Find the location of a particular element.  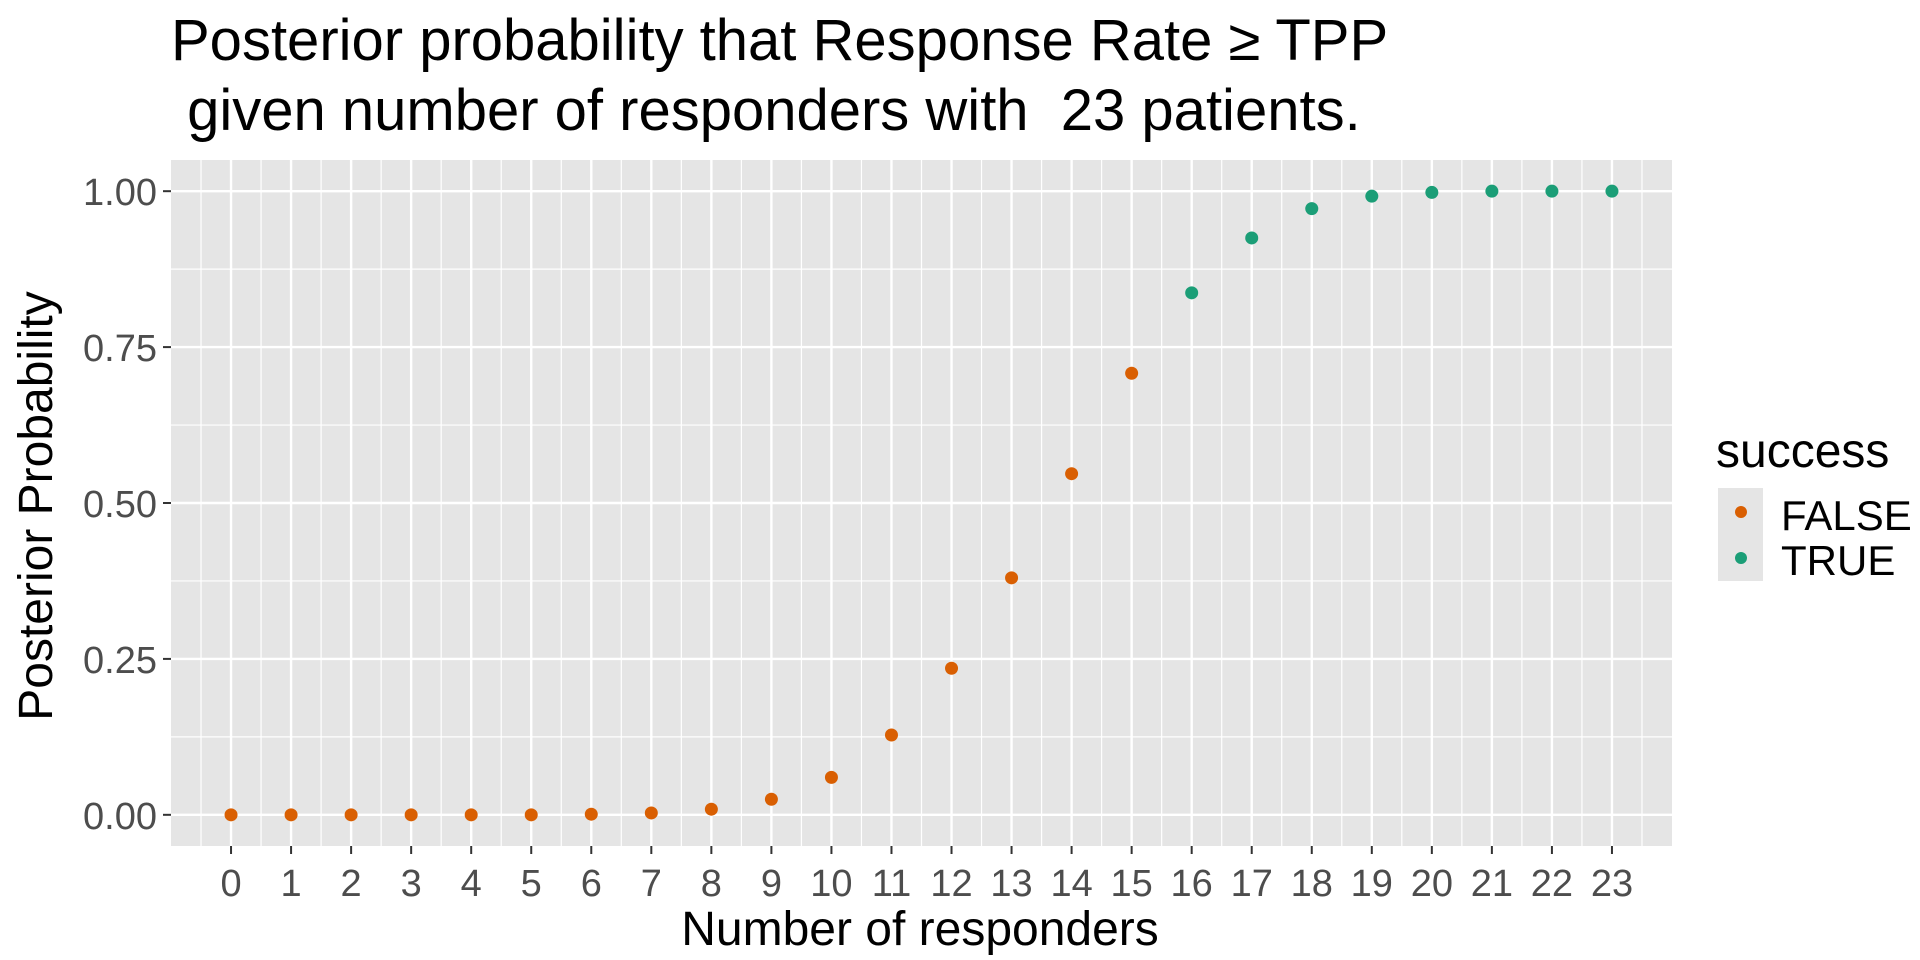

y-axis: 0.00 0.25 0.50 0.75 1.00 is located at coordinates (127, 505).